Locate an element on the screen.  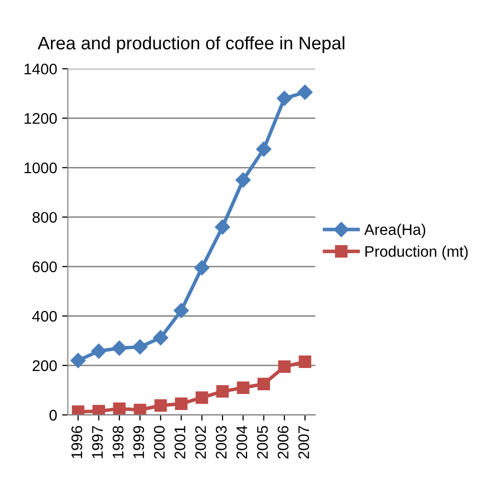
x-tick-label: 2002 is located at coordinates (200, 442).